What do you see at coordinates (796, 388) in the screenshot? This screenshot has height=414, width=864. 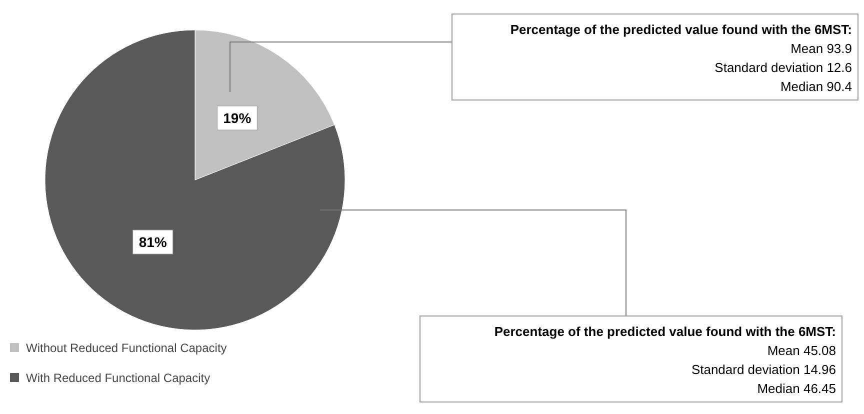 I see `text: Median 46.45` at bounding box center [796, 388].